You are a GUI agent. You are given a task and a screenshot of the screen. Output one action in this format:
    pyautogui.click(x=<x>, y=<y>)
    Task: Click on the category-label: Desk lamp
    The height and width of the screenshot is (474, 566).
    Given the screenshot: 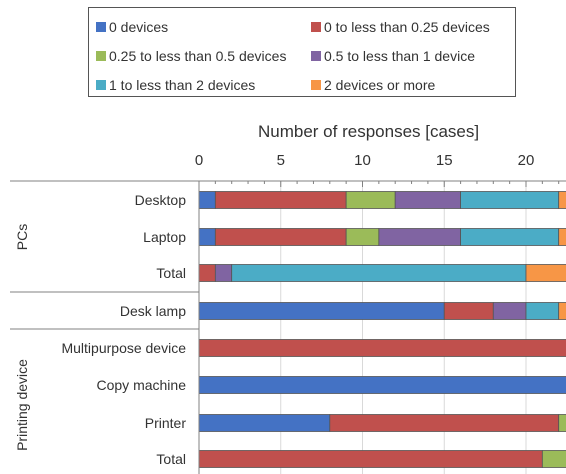 What is the action you would take?
    pyautogui.click(x=153, y=311)
    